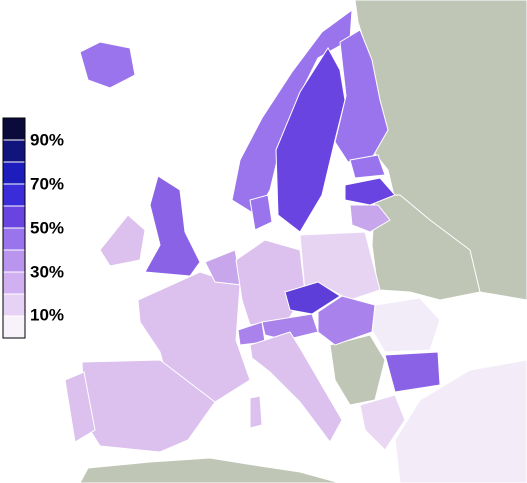 Image resolution: width=527 pixels, height=483 pixels. I want to click on uk, so click(172, 226).